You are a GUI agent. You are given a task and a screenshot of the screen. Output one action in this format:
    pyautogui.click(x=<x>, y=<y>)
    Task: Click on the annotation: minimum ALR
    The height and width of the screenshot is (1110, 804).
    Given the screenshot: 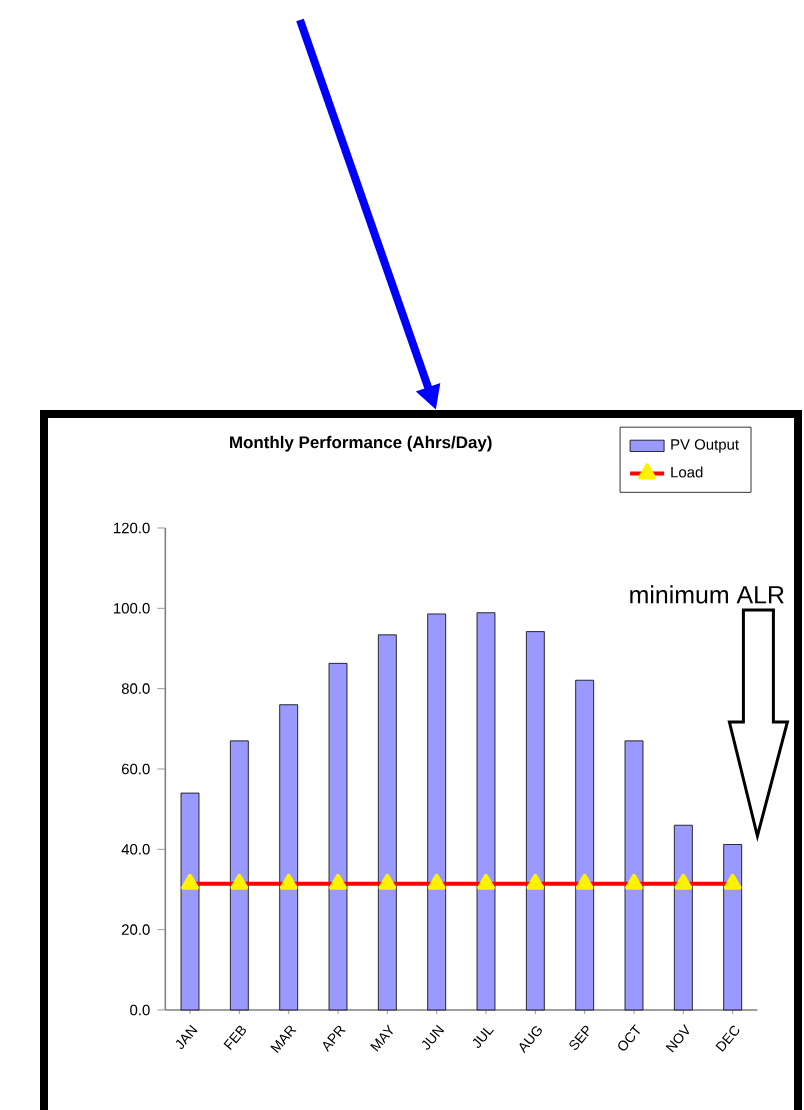 What is the action you would take?
    pyautogui.click(x=707, y=594)
    